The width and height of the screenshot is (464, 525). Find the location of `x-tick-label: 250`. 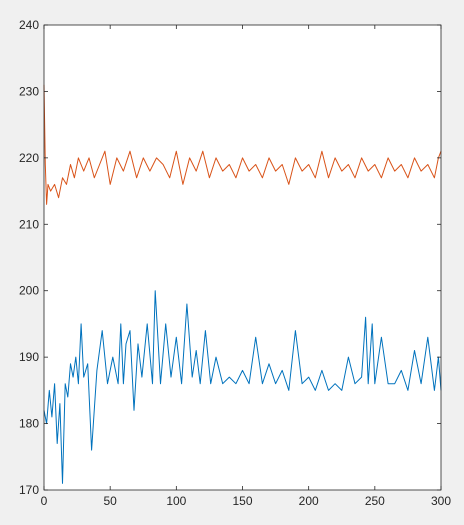

x-tick-label: 250 is located at coordinates (375, 501).